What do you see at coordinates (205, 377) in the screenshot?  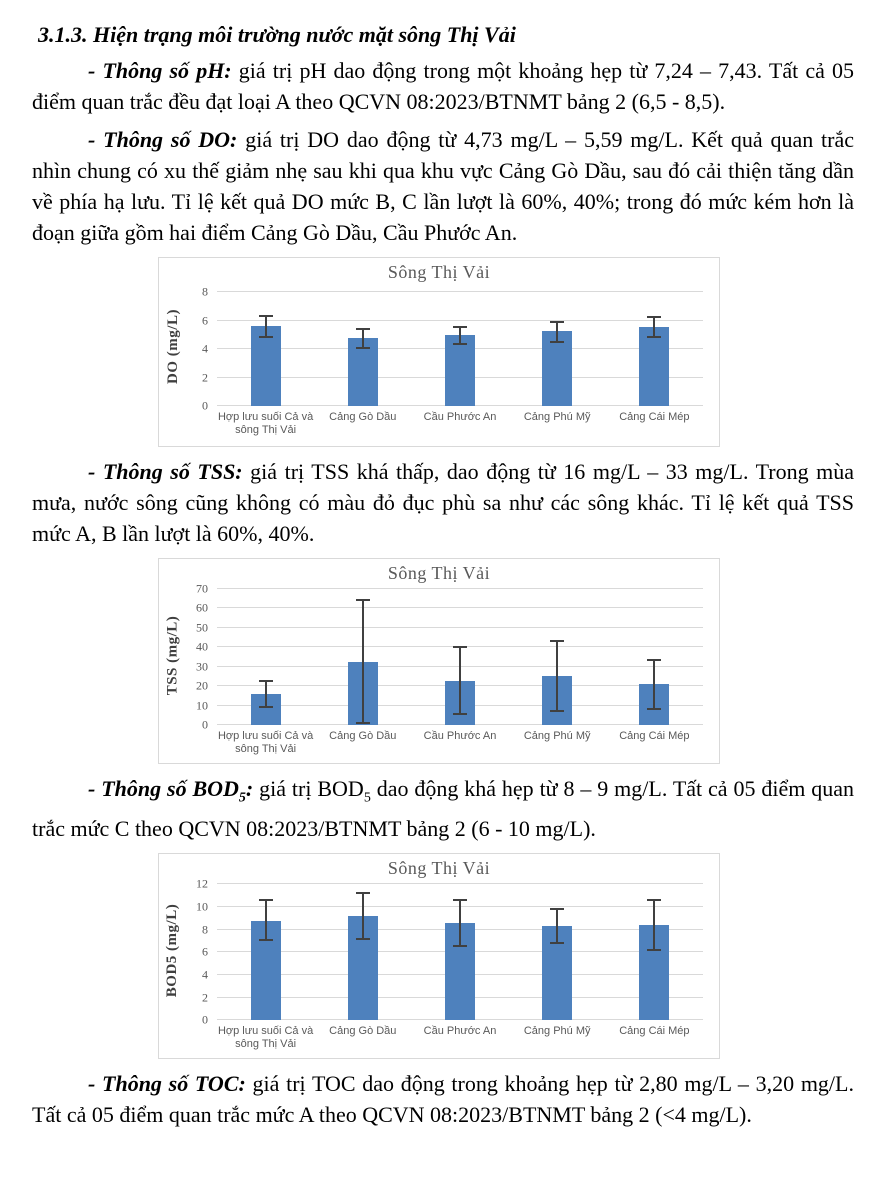 I see `y-axis-tick-label: 2` at bounding box center [205, 377].